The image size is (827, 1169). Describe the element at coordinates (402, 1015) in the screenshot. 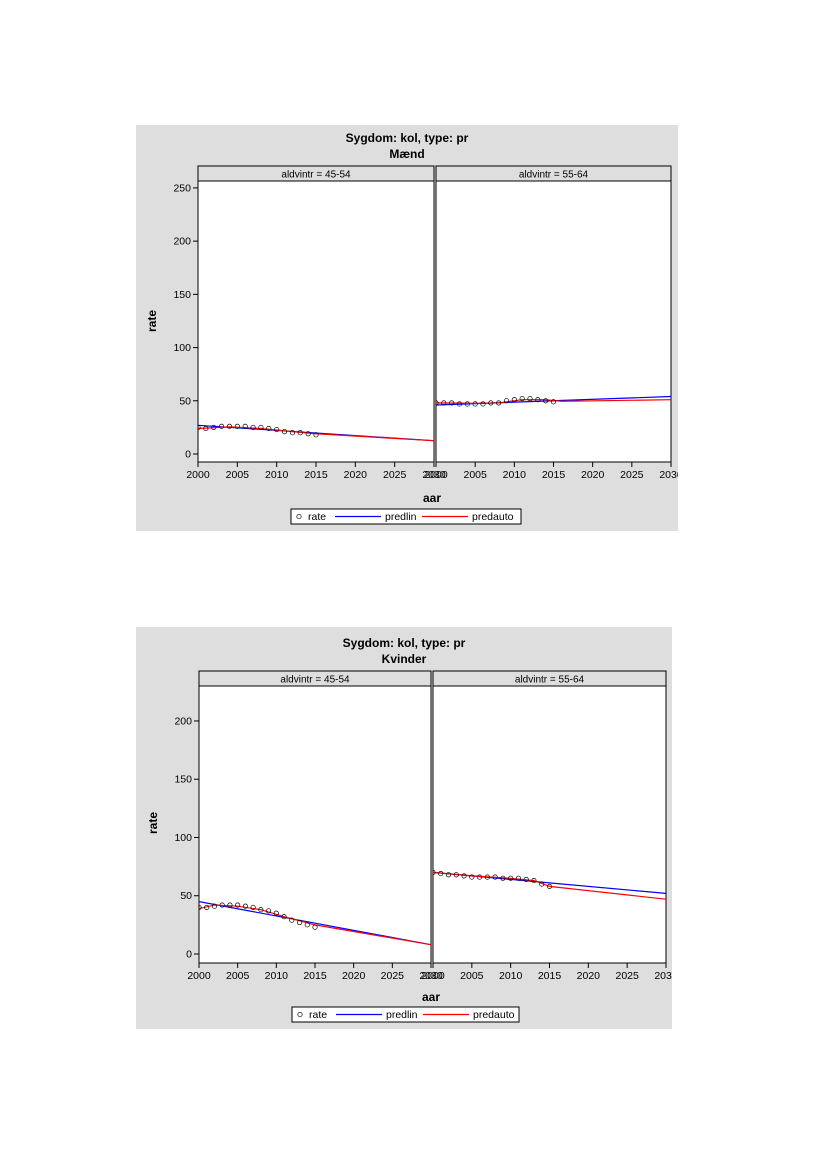

I see `chart-women-legend-predlin-label: predlin` at that location.